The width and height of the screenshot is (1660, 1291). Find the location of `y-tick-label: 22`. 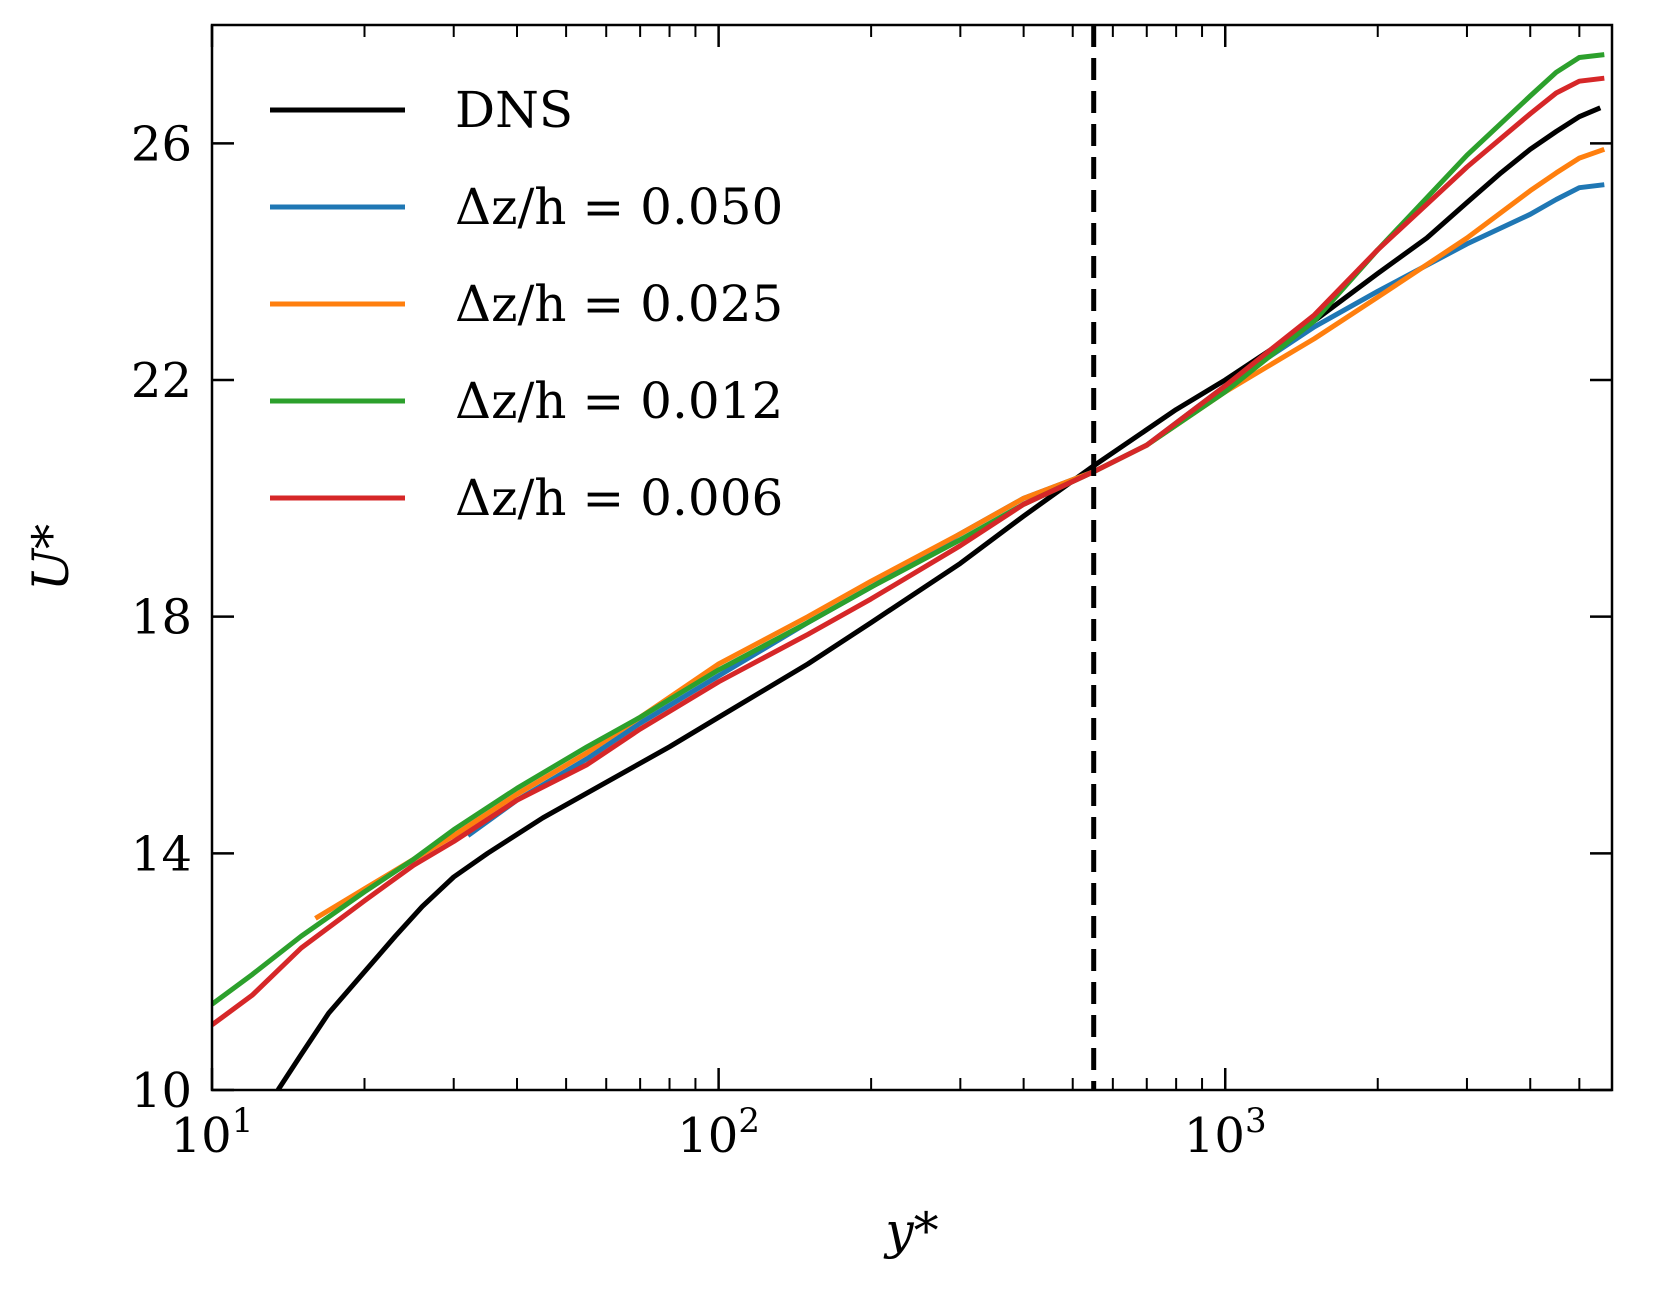

y-tick-label: 22 is located at coordinates (161, 381).